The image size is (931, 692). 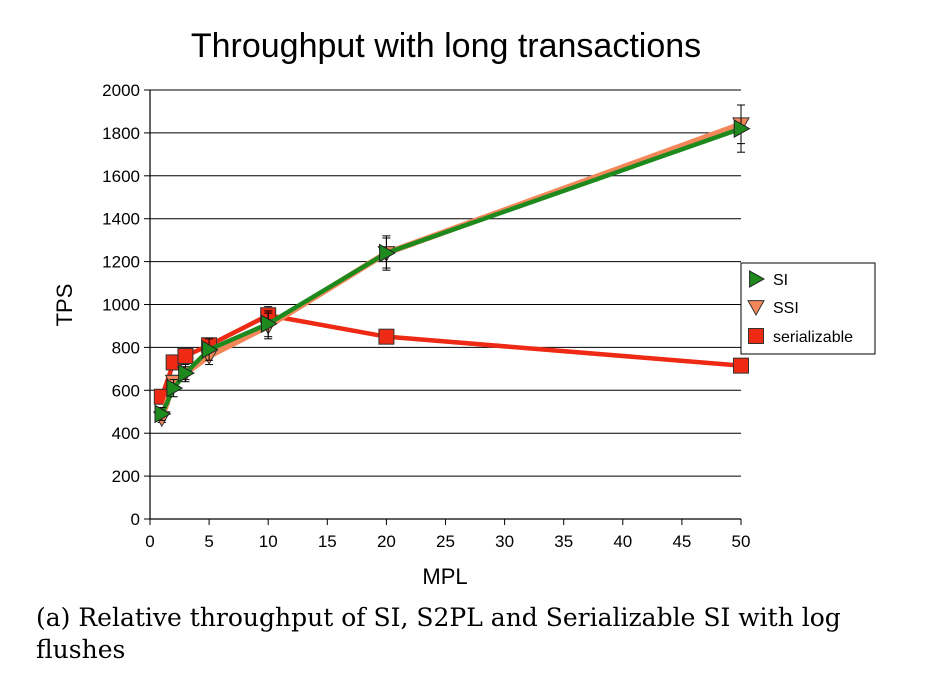 I want to click on y-tick-label: 1800, so click(x=121, y=133).